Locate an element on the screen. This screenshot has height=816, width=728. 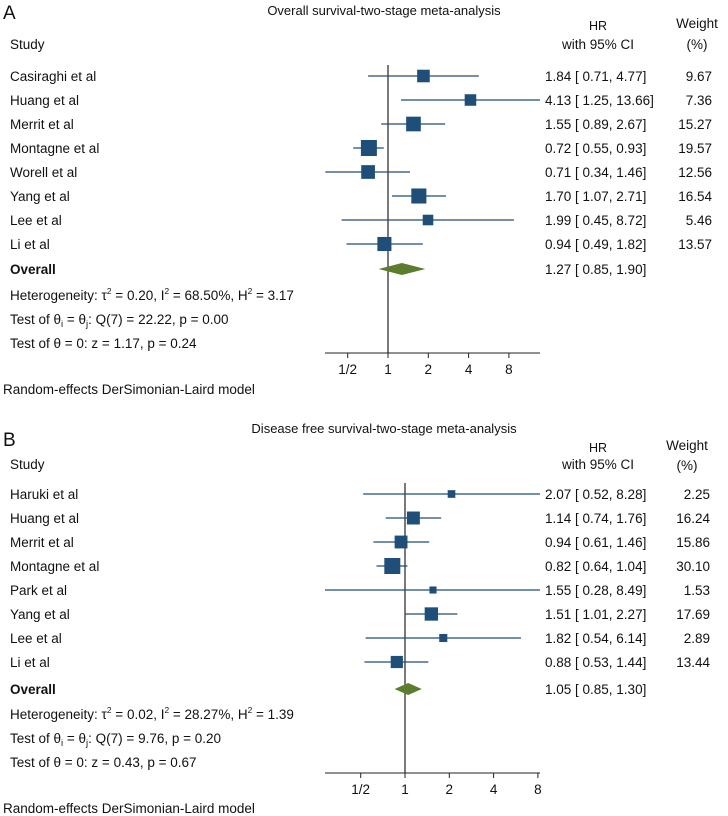
study-weight: 17.69 is located at coordinates (693, 614).